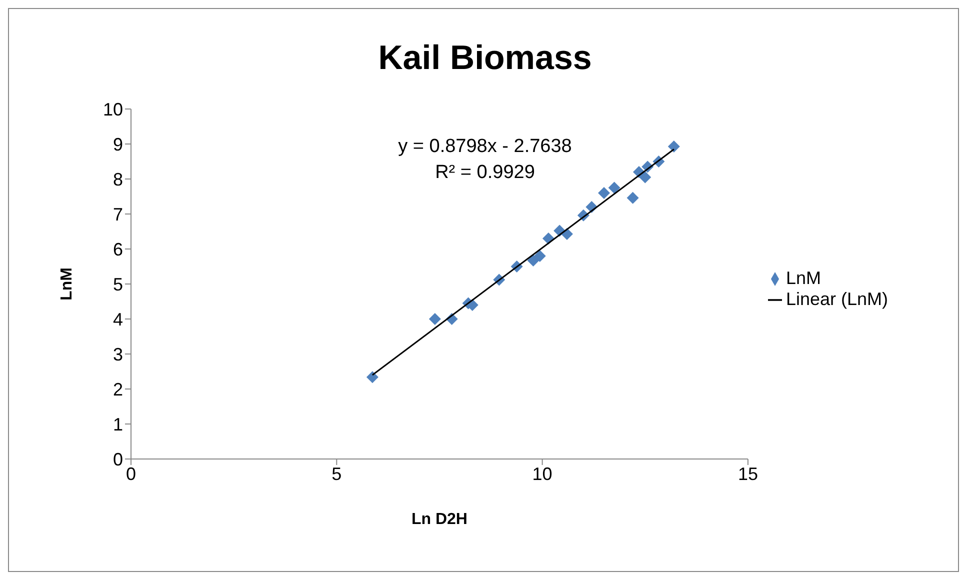  What do you see at coordinates (485, 146) in the screenshot?
I see `annotation: y = 0.8798x - 2.7638` at bounding box center [485, 146].